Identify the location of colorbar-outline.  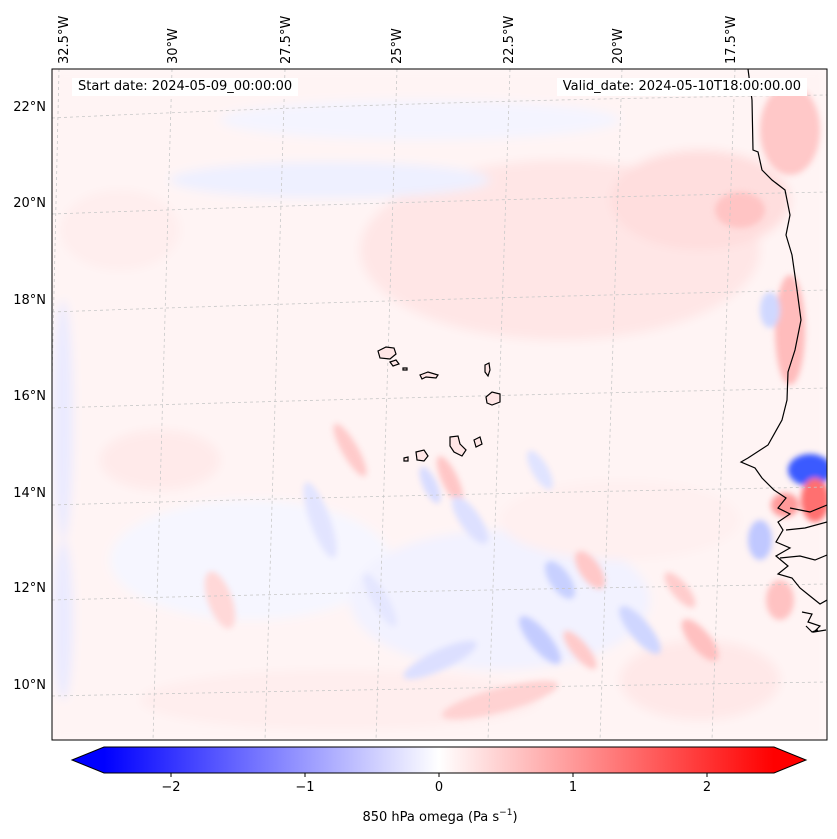
(439, 760).